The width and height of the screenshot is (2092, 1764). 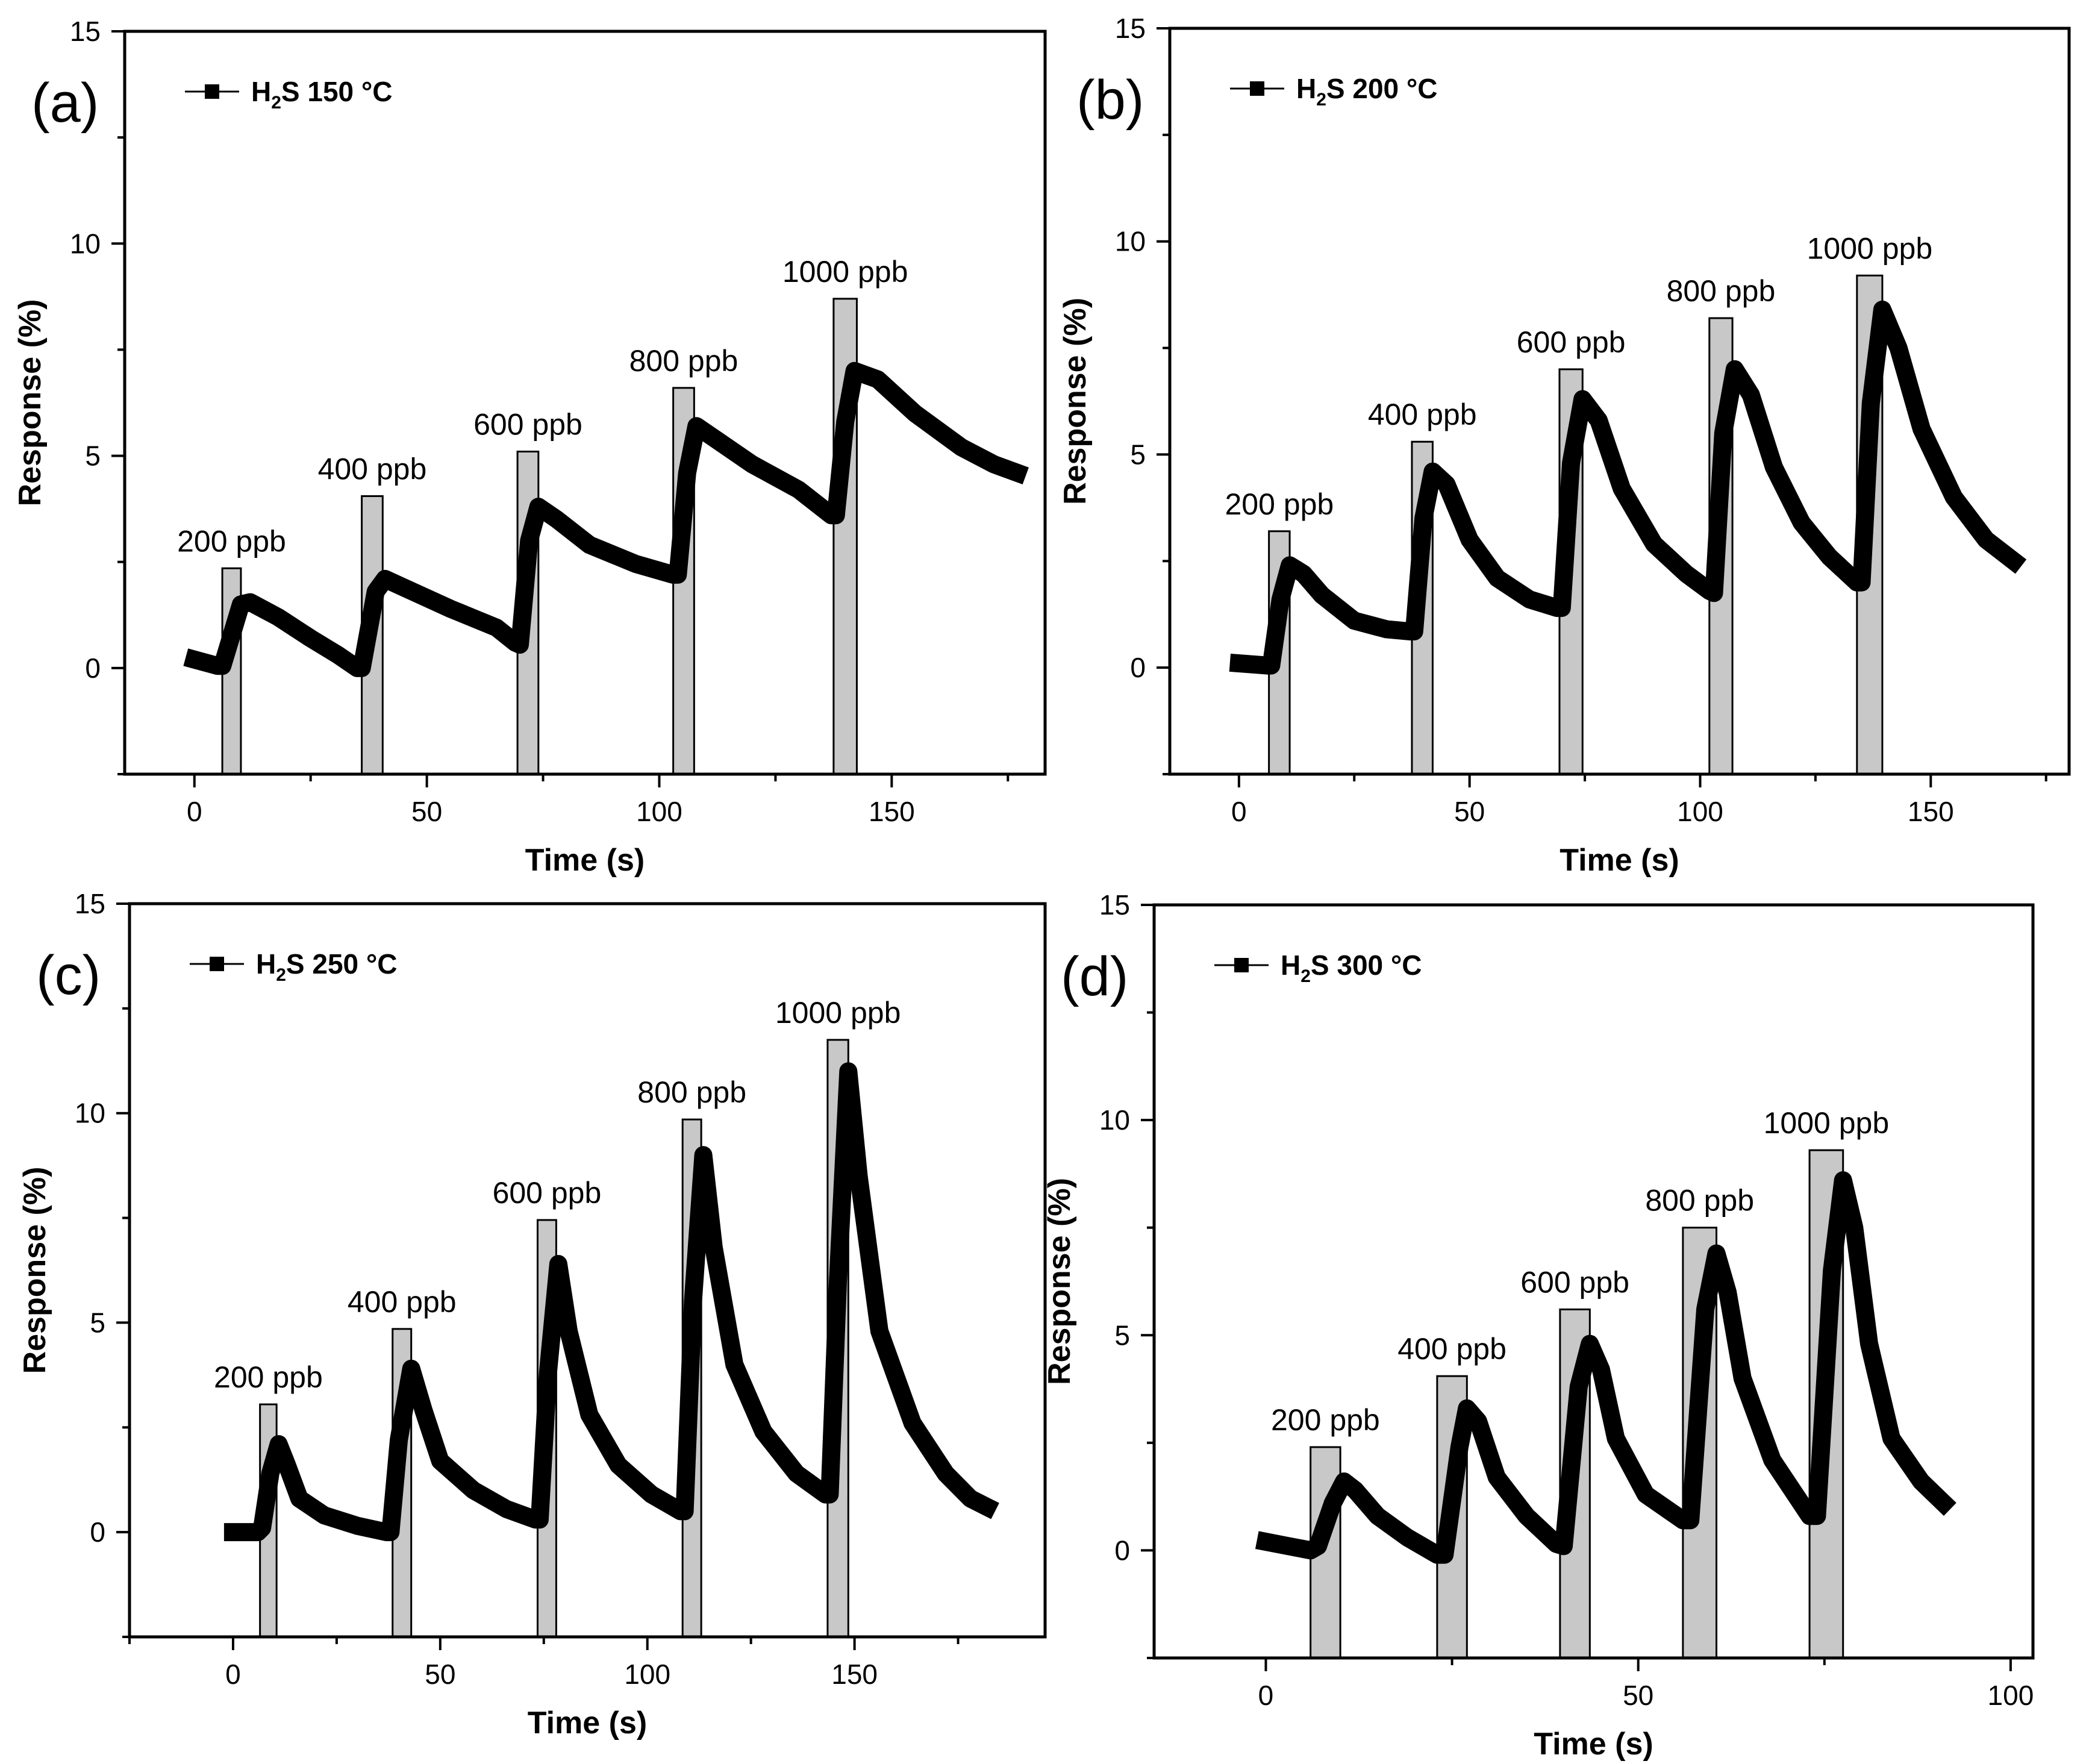 I want to click on legend-suffix: S 150 °C, so click(x=337, y=91).